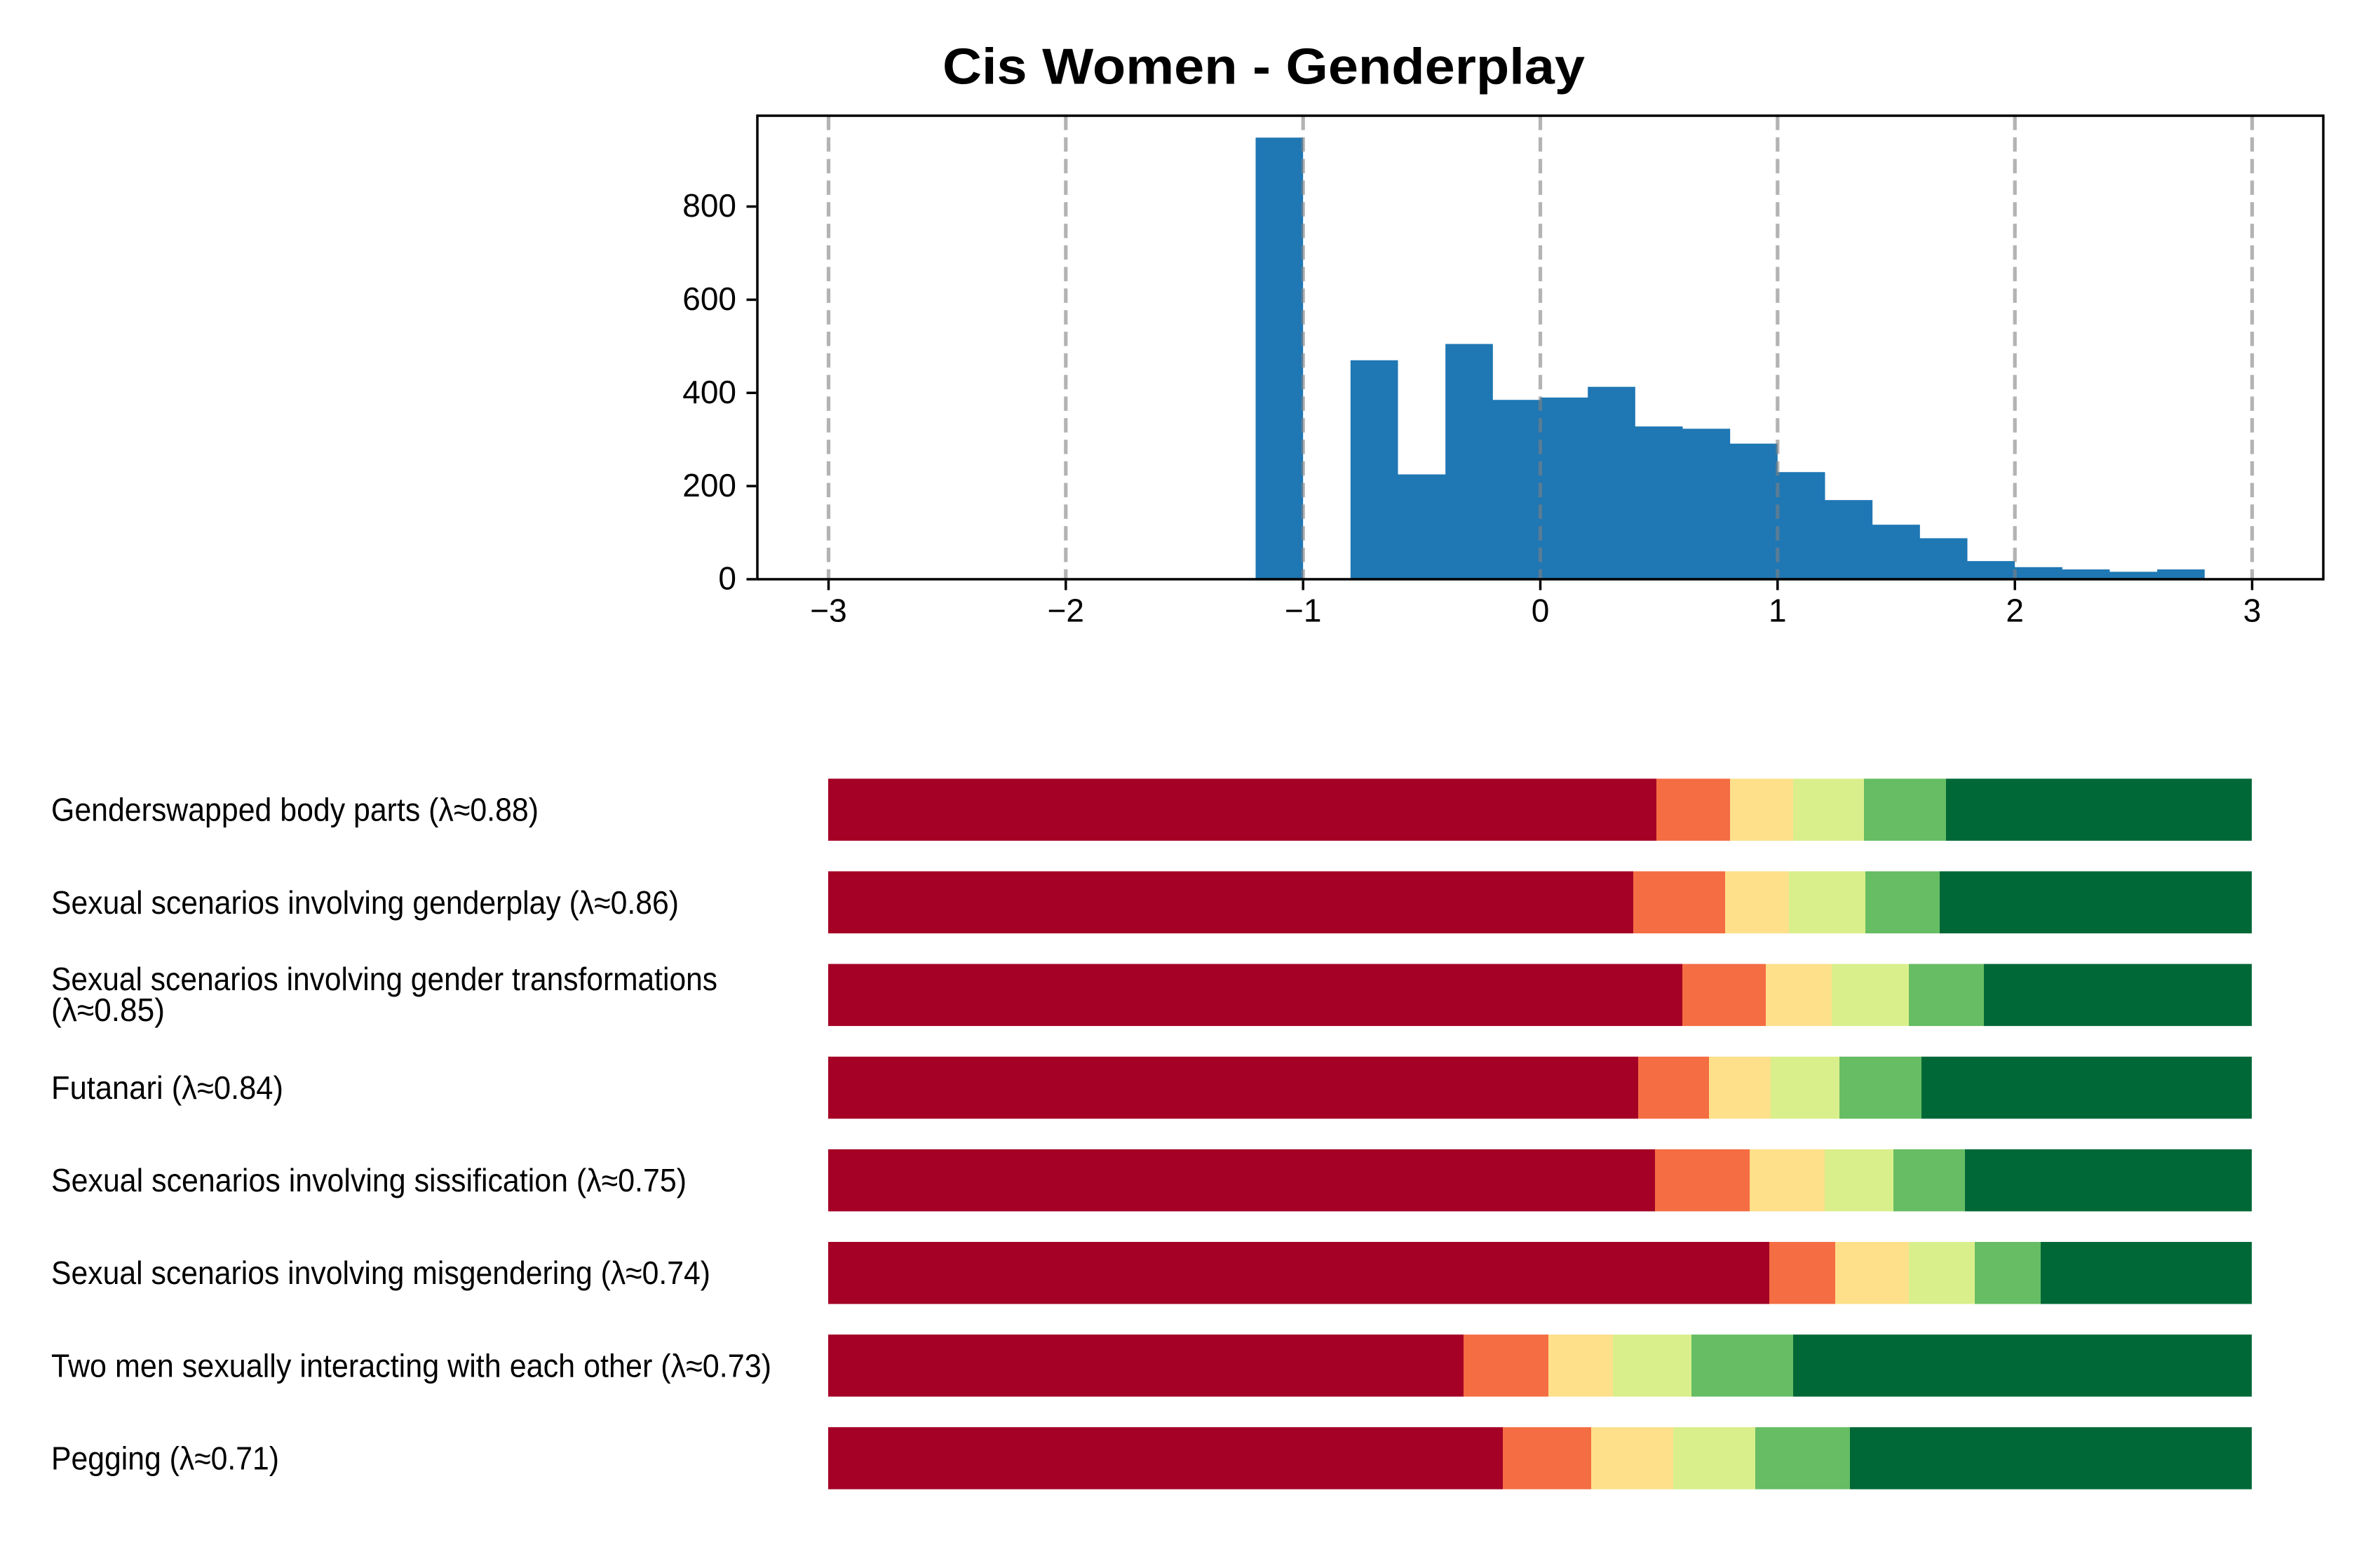 The image size is (2378, 1568). I want to click on svg-text: 800, so click(709, 206).